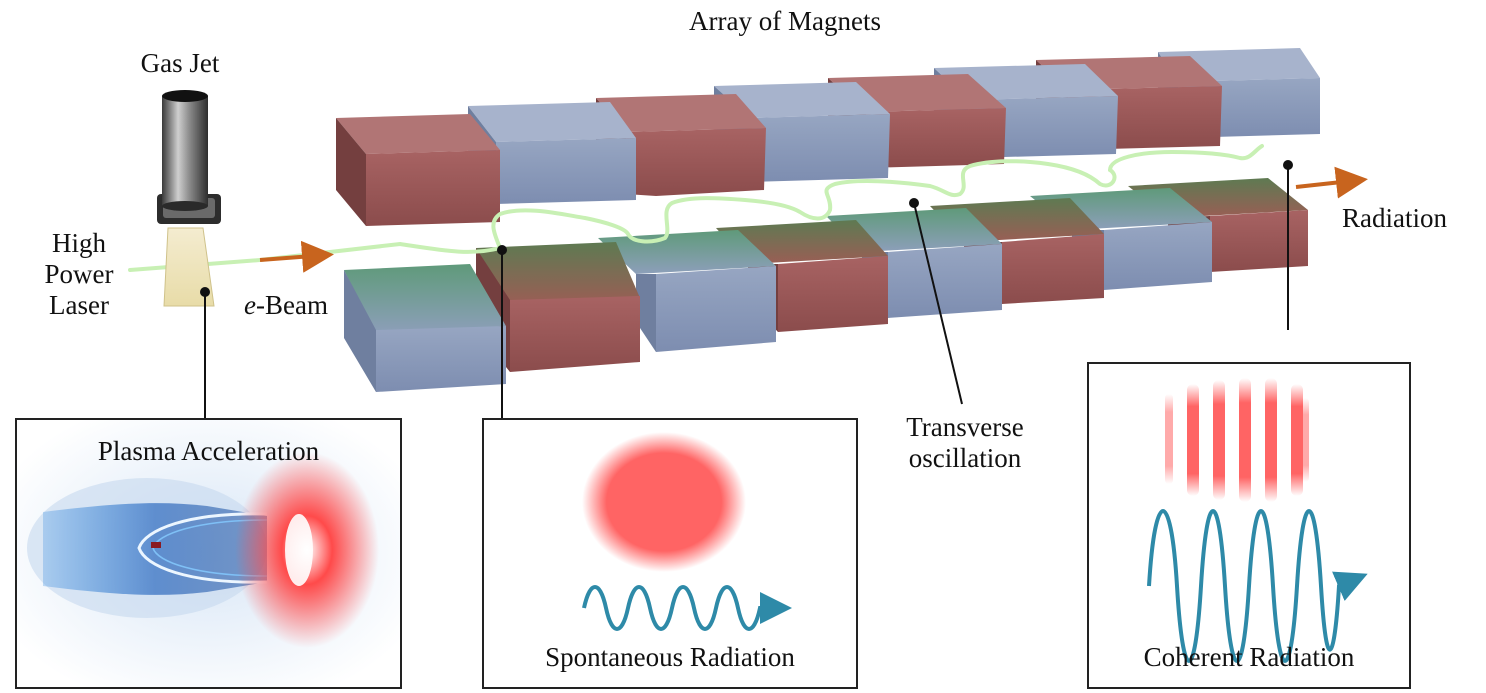 This screenshot has width=1486, height=693. I want to click on e-beam-label-italic: e, so click(250, 305).